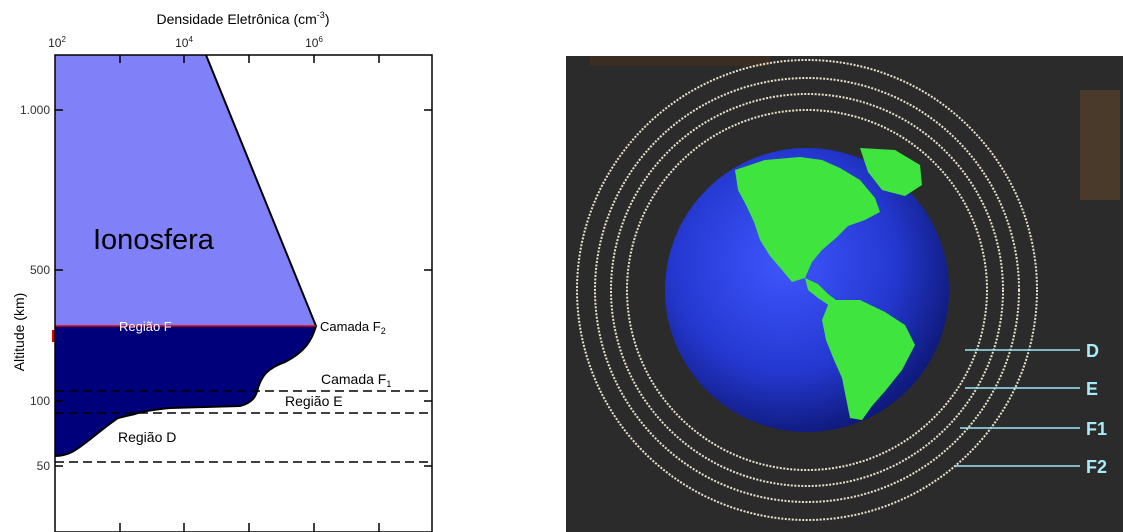  I want to click on ionosphere-label: Ionosfera, so click(154, 240).